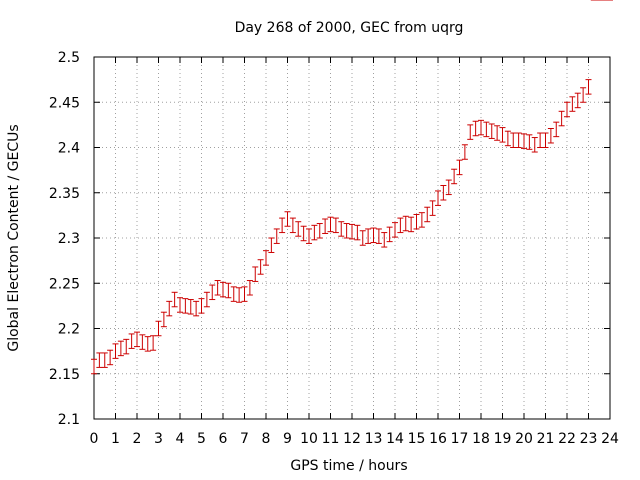 The image size is (640, 480). What do you see at coordinates (481, 439) in the screenshot?
I see `x-tick-label: 18` at bounding box center [481, 439].